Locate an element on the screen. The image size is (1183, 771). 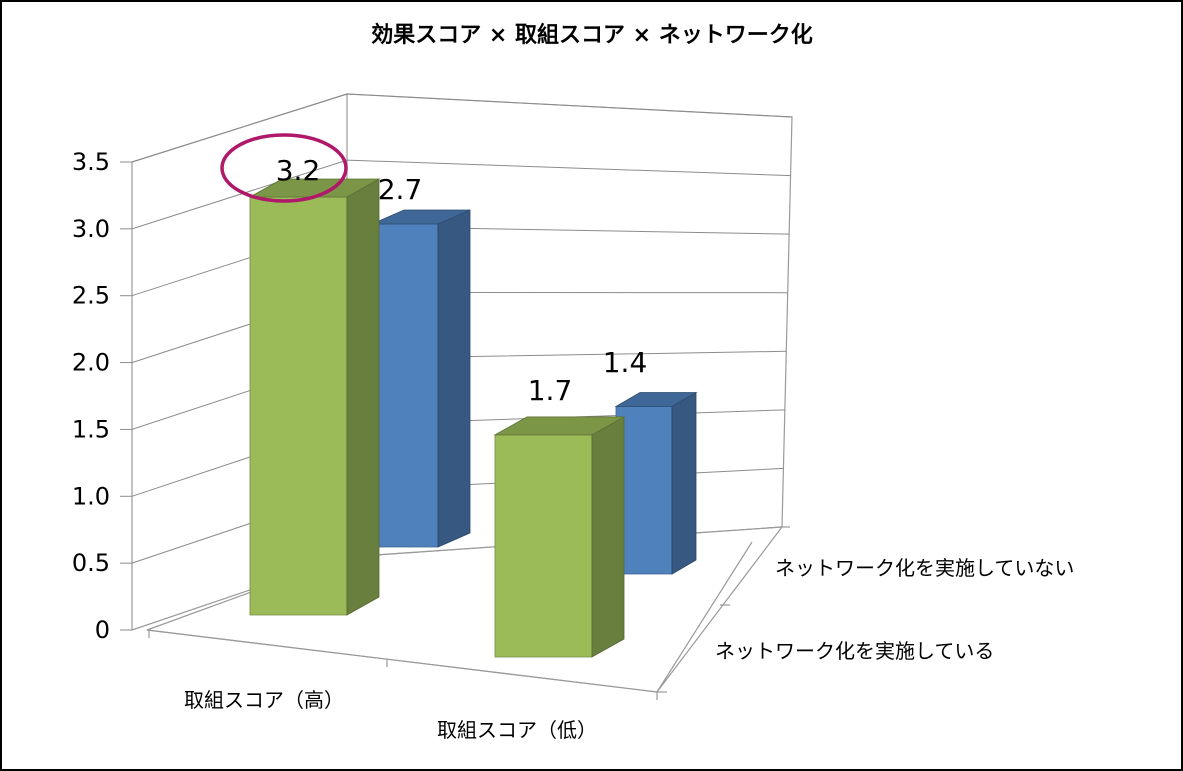
y-tick-label: 0 is located at coordinates (102, 630).